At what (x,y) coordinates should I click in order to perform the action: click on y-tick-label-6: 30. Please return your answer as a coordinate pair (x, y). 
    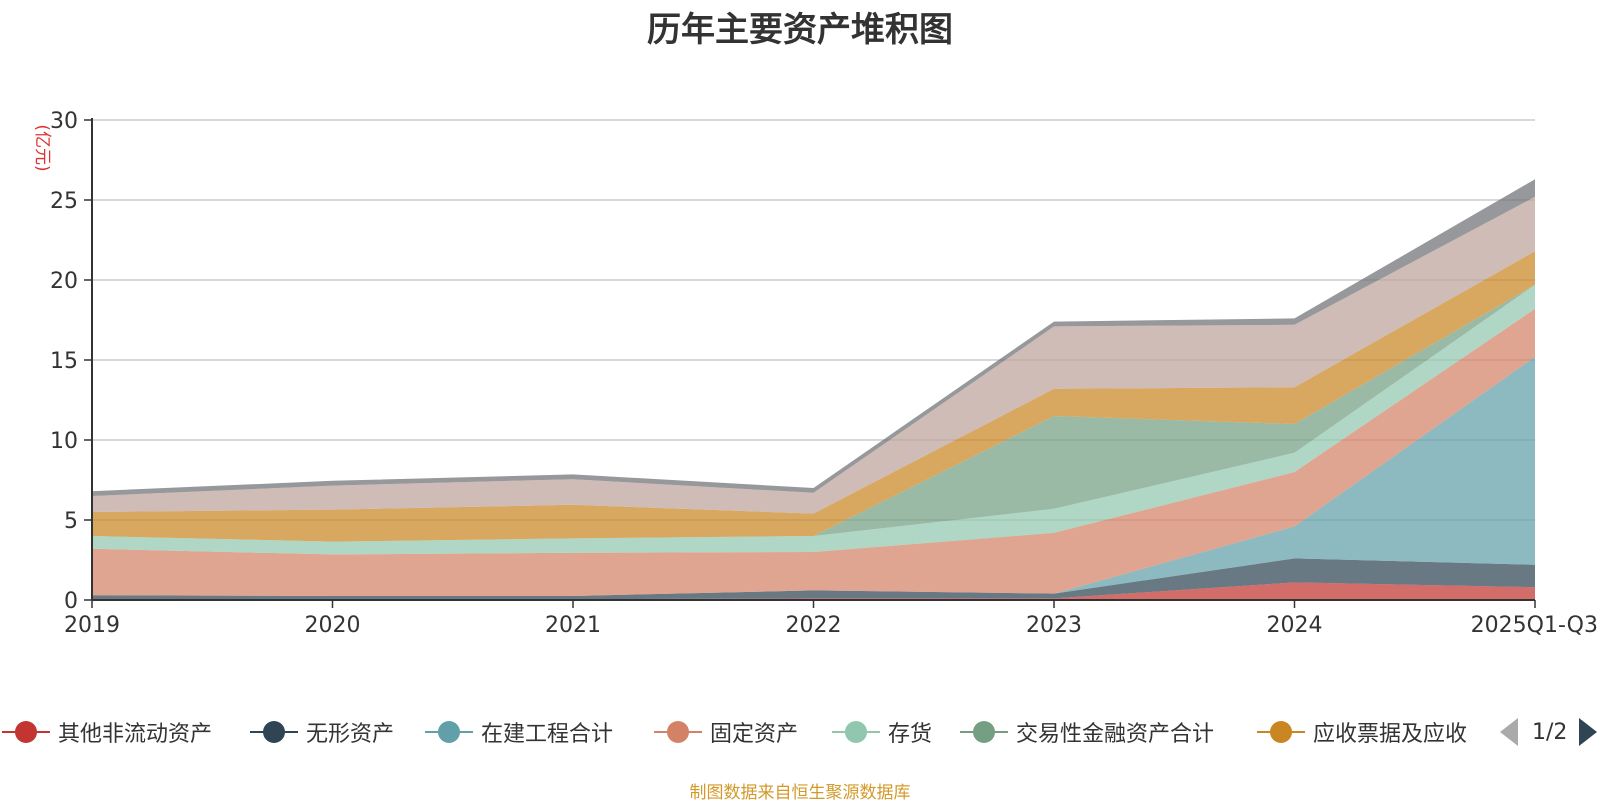
    Looking at the image, I should click on (64, 121).